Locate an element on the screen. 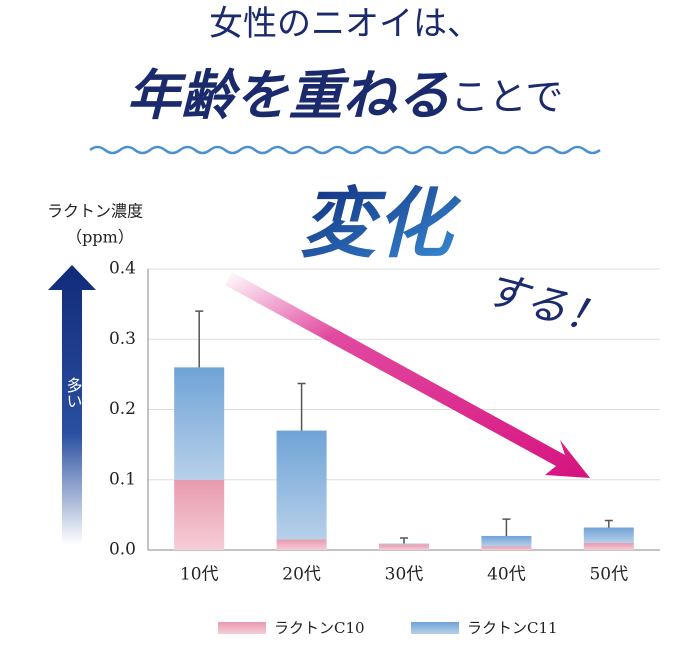 This screenshot has height=654, width=690. headline-end: する！ is located at coordinates (546, 304).